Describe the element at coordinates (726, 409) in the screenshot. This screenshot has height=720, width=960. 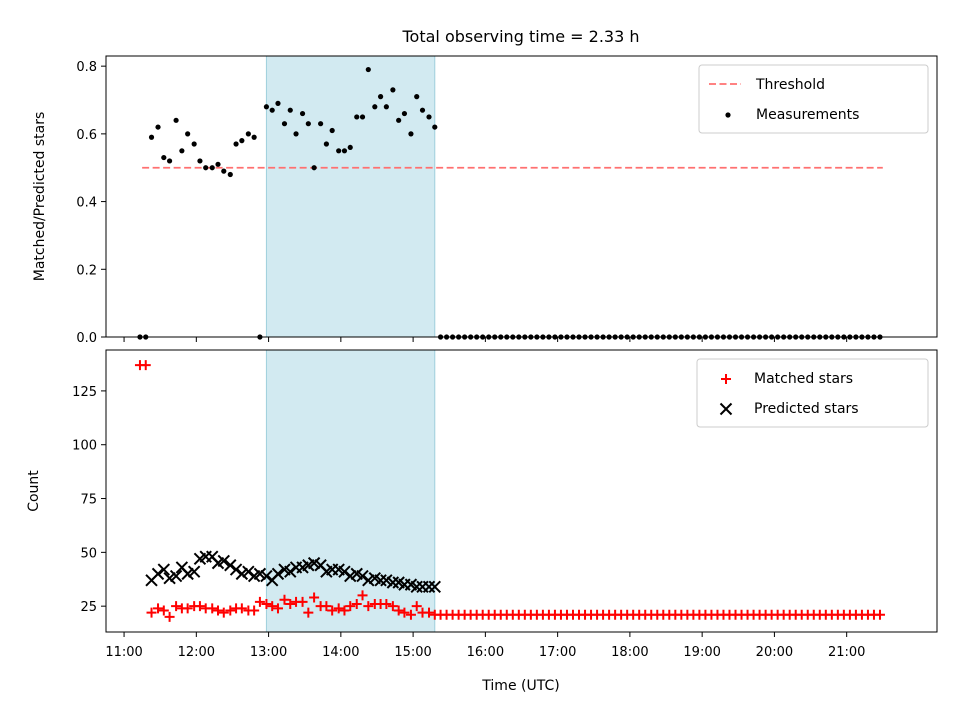
I see `legend-swatch-predicted-stars` at that location.